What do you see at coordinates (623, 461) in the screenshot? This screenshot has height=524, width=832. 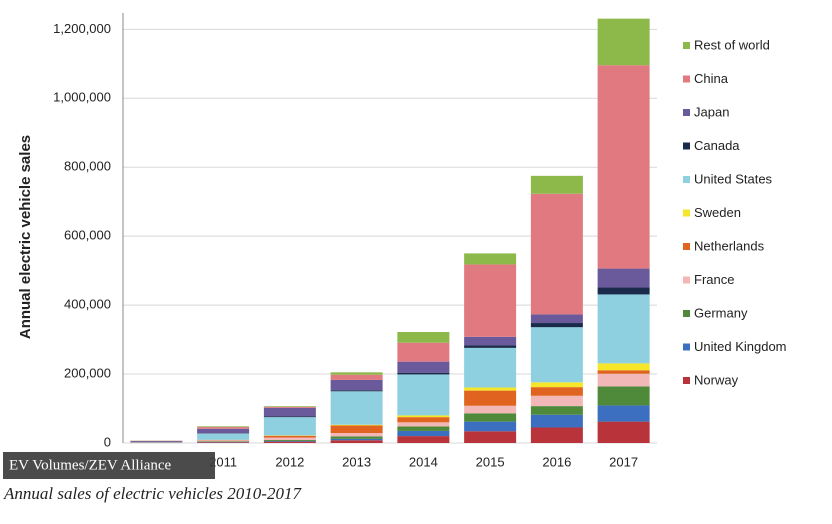 I see `x-tick-label: 2017` at bounding box center [623, 461].